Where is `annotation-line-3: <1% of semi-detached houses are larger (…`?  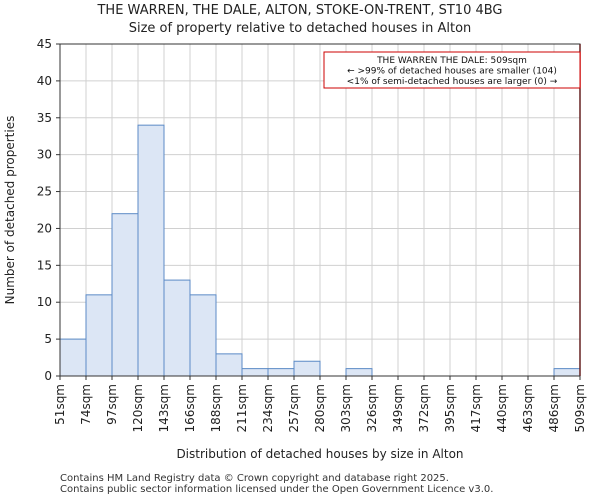
annotation-line-3: <1% of semi-detached houses are larger (… is located at coordinates (452, 82).